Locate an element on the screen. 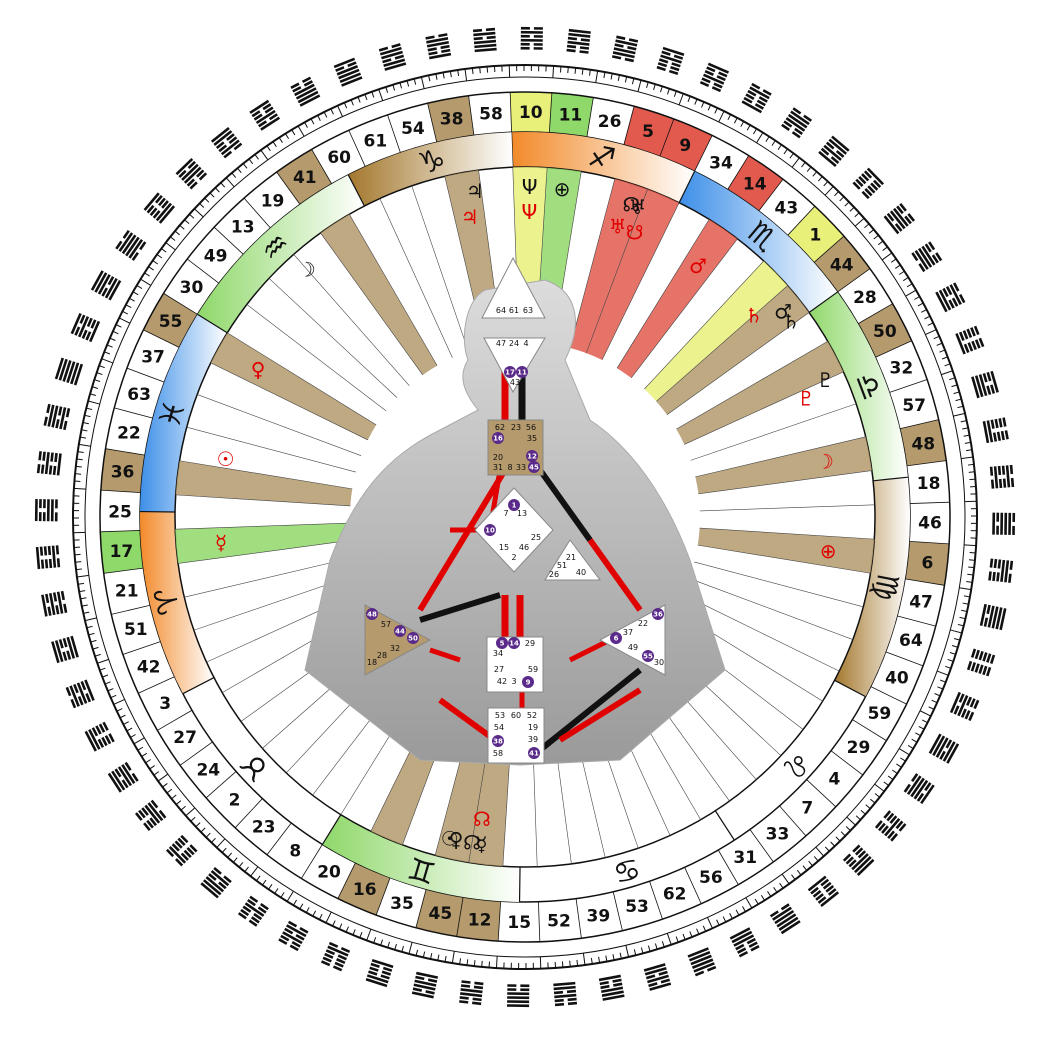 The height and width of the screenshot is (1039, 1050). gate-label: 12 is located at coordinates (480, 920).